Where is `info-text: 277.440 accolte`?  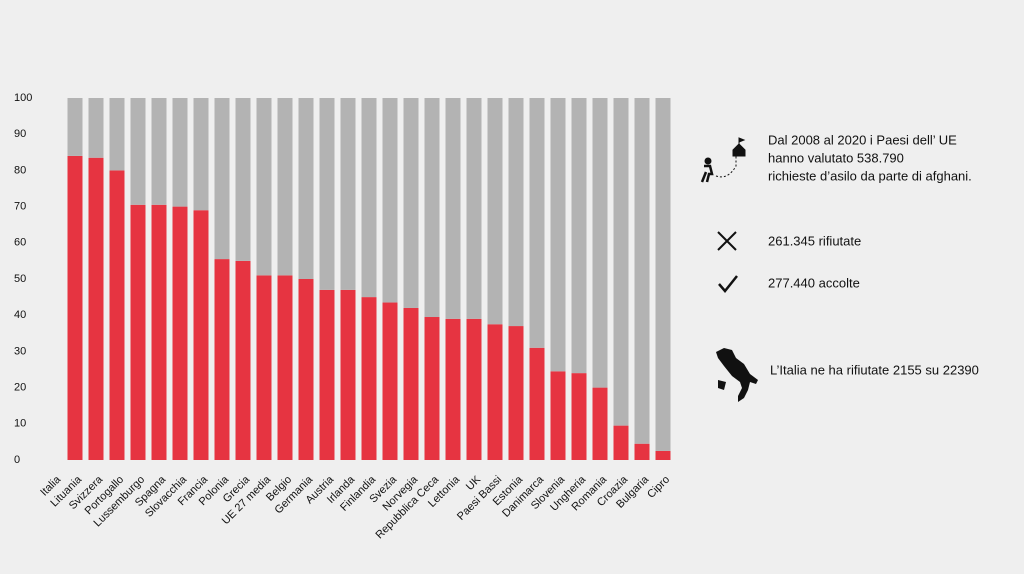
info-text: 277.440 accolte is located at coordinates (814, 282).